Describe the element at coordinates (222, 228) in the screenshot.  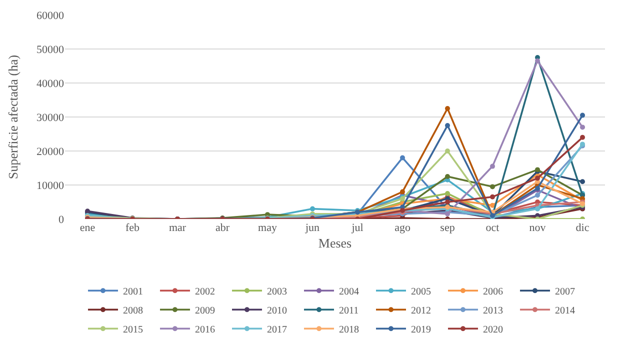
I see `x-tick-label: abr` at that location.